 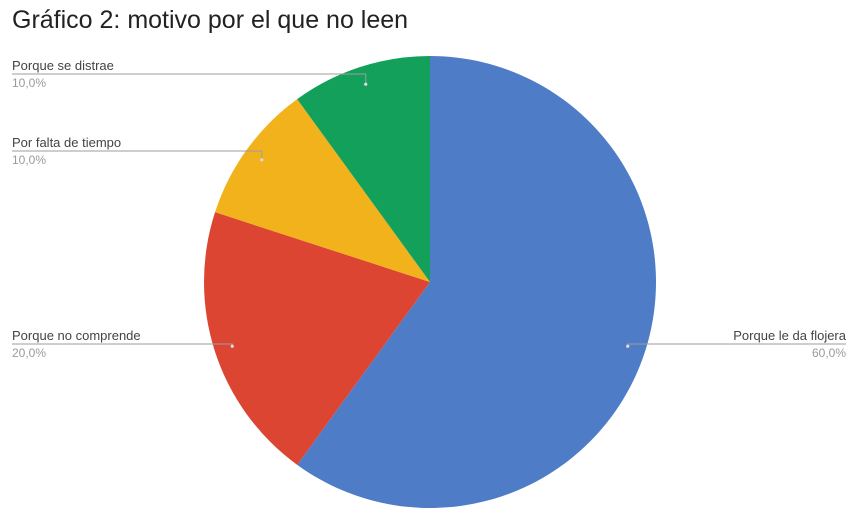 I want to click on slice-percent-1: 60,0%, so click(x=829, y=353).